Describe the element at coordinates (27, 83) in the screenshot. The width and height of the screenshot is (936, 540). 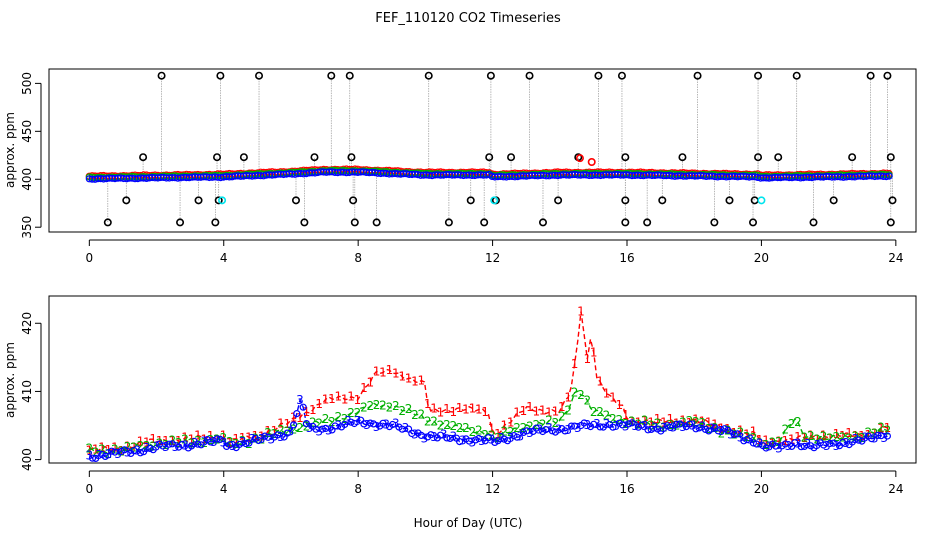
I see `y-tick-label: 500` at that location.